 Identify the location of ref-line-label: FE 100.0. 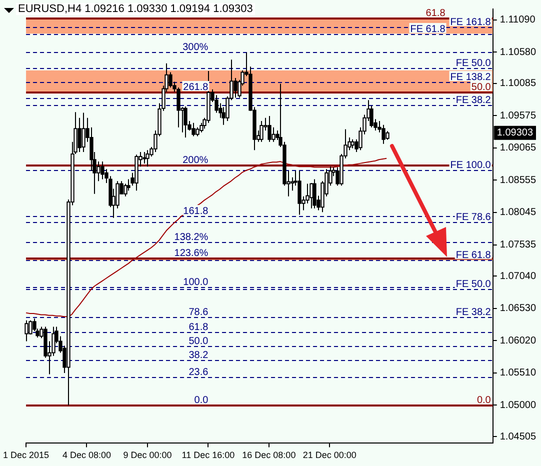
(471, 165).